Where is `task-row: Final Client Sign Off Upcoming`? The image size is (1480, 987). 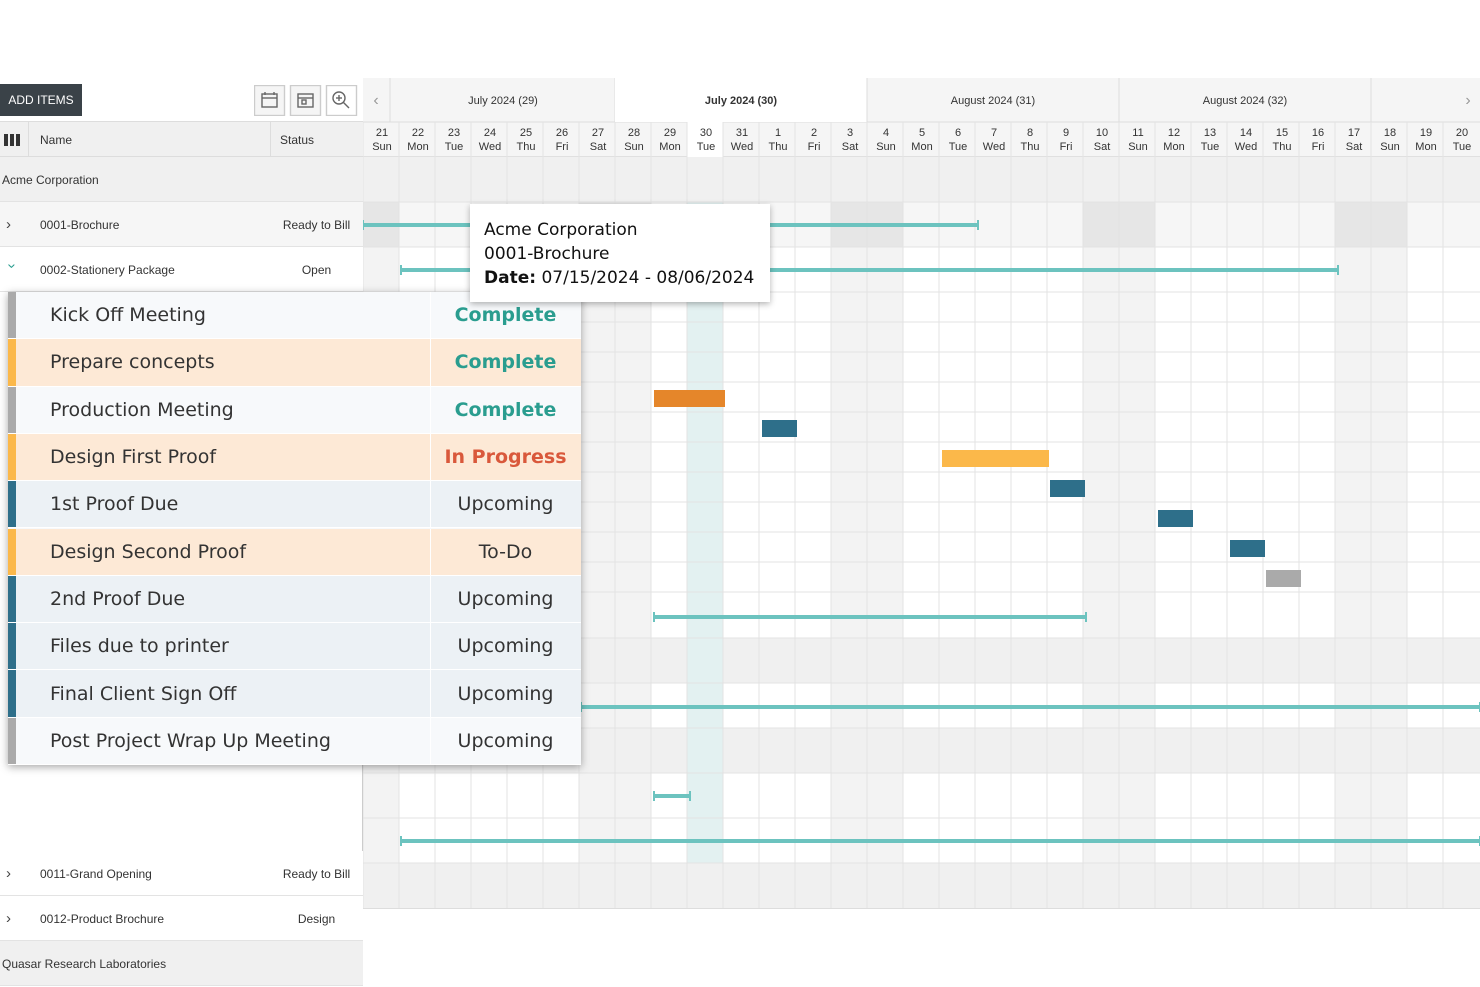 task-row: Final Client Sign Off Upcoming is located at coordinates (294, 694).